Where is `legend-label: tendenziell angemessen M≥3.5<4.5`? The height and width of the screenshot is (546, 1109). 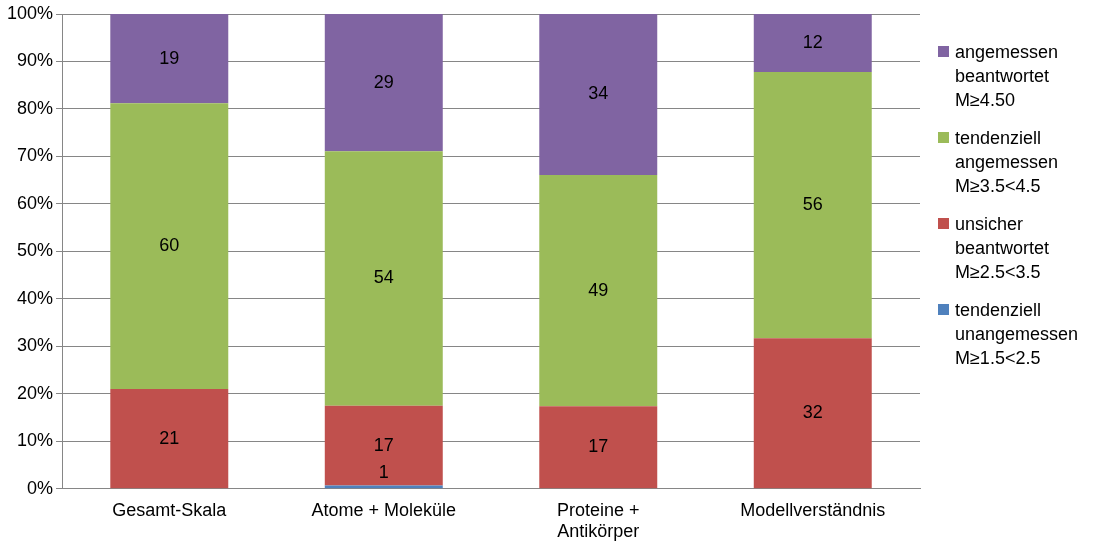 legend-label: tendenziell angemessen M≥3.5<4.5 is located at coordinates (1007, 162).